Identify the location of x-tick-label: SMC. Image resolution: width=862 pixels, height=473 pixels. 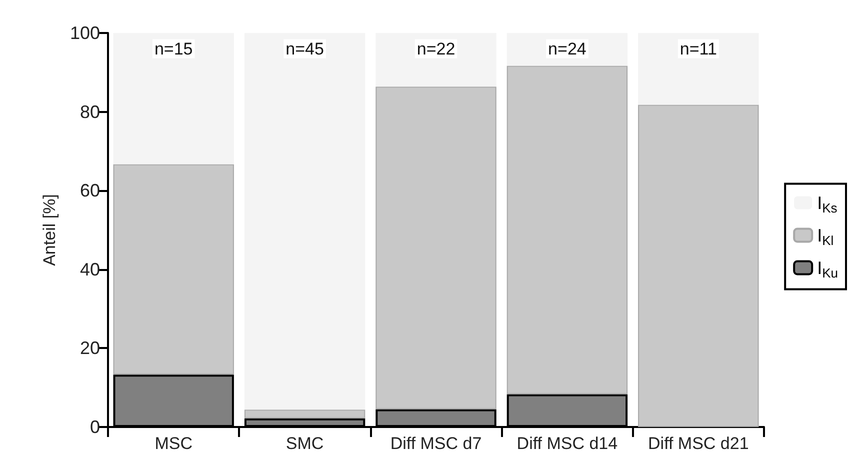
(305, 443).